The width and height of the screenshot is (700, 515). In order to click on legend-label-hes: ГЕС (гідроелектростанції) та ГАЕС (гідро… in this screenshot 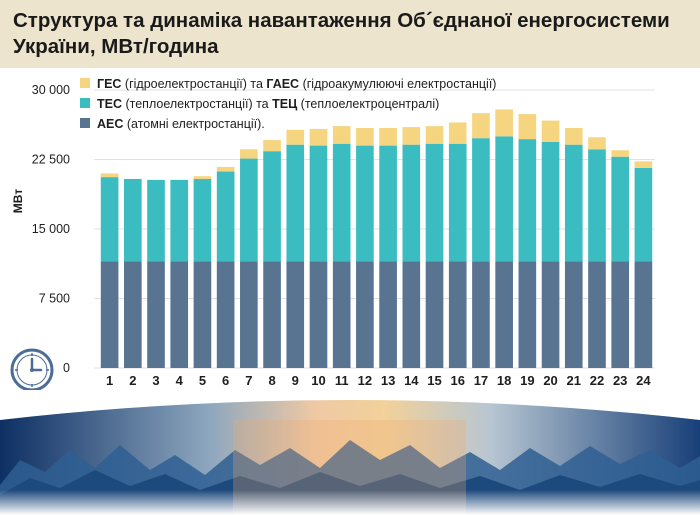, I will do `click(296, 84)`.